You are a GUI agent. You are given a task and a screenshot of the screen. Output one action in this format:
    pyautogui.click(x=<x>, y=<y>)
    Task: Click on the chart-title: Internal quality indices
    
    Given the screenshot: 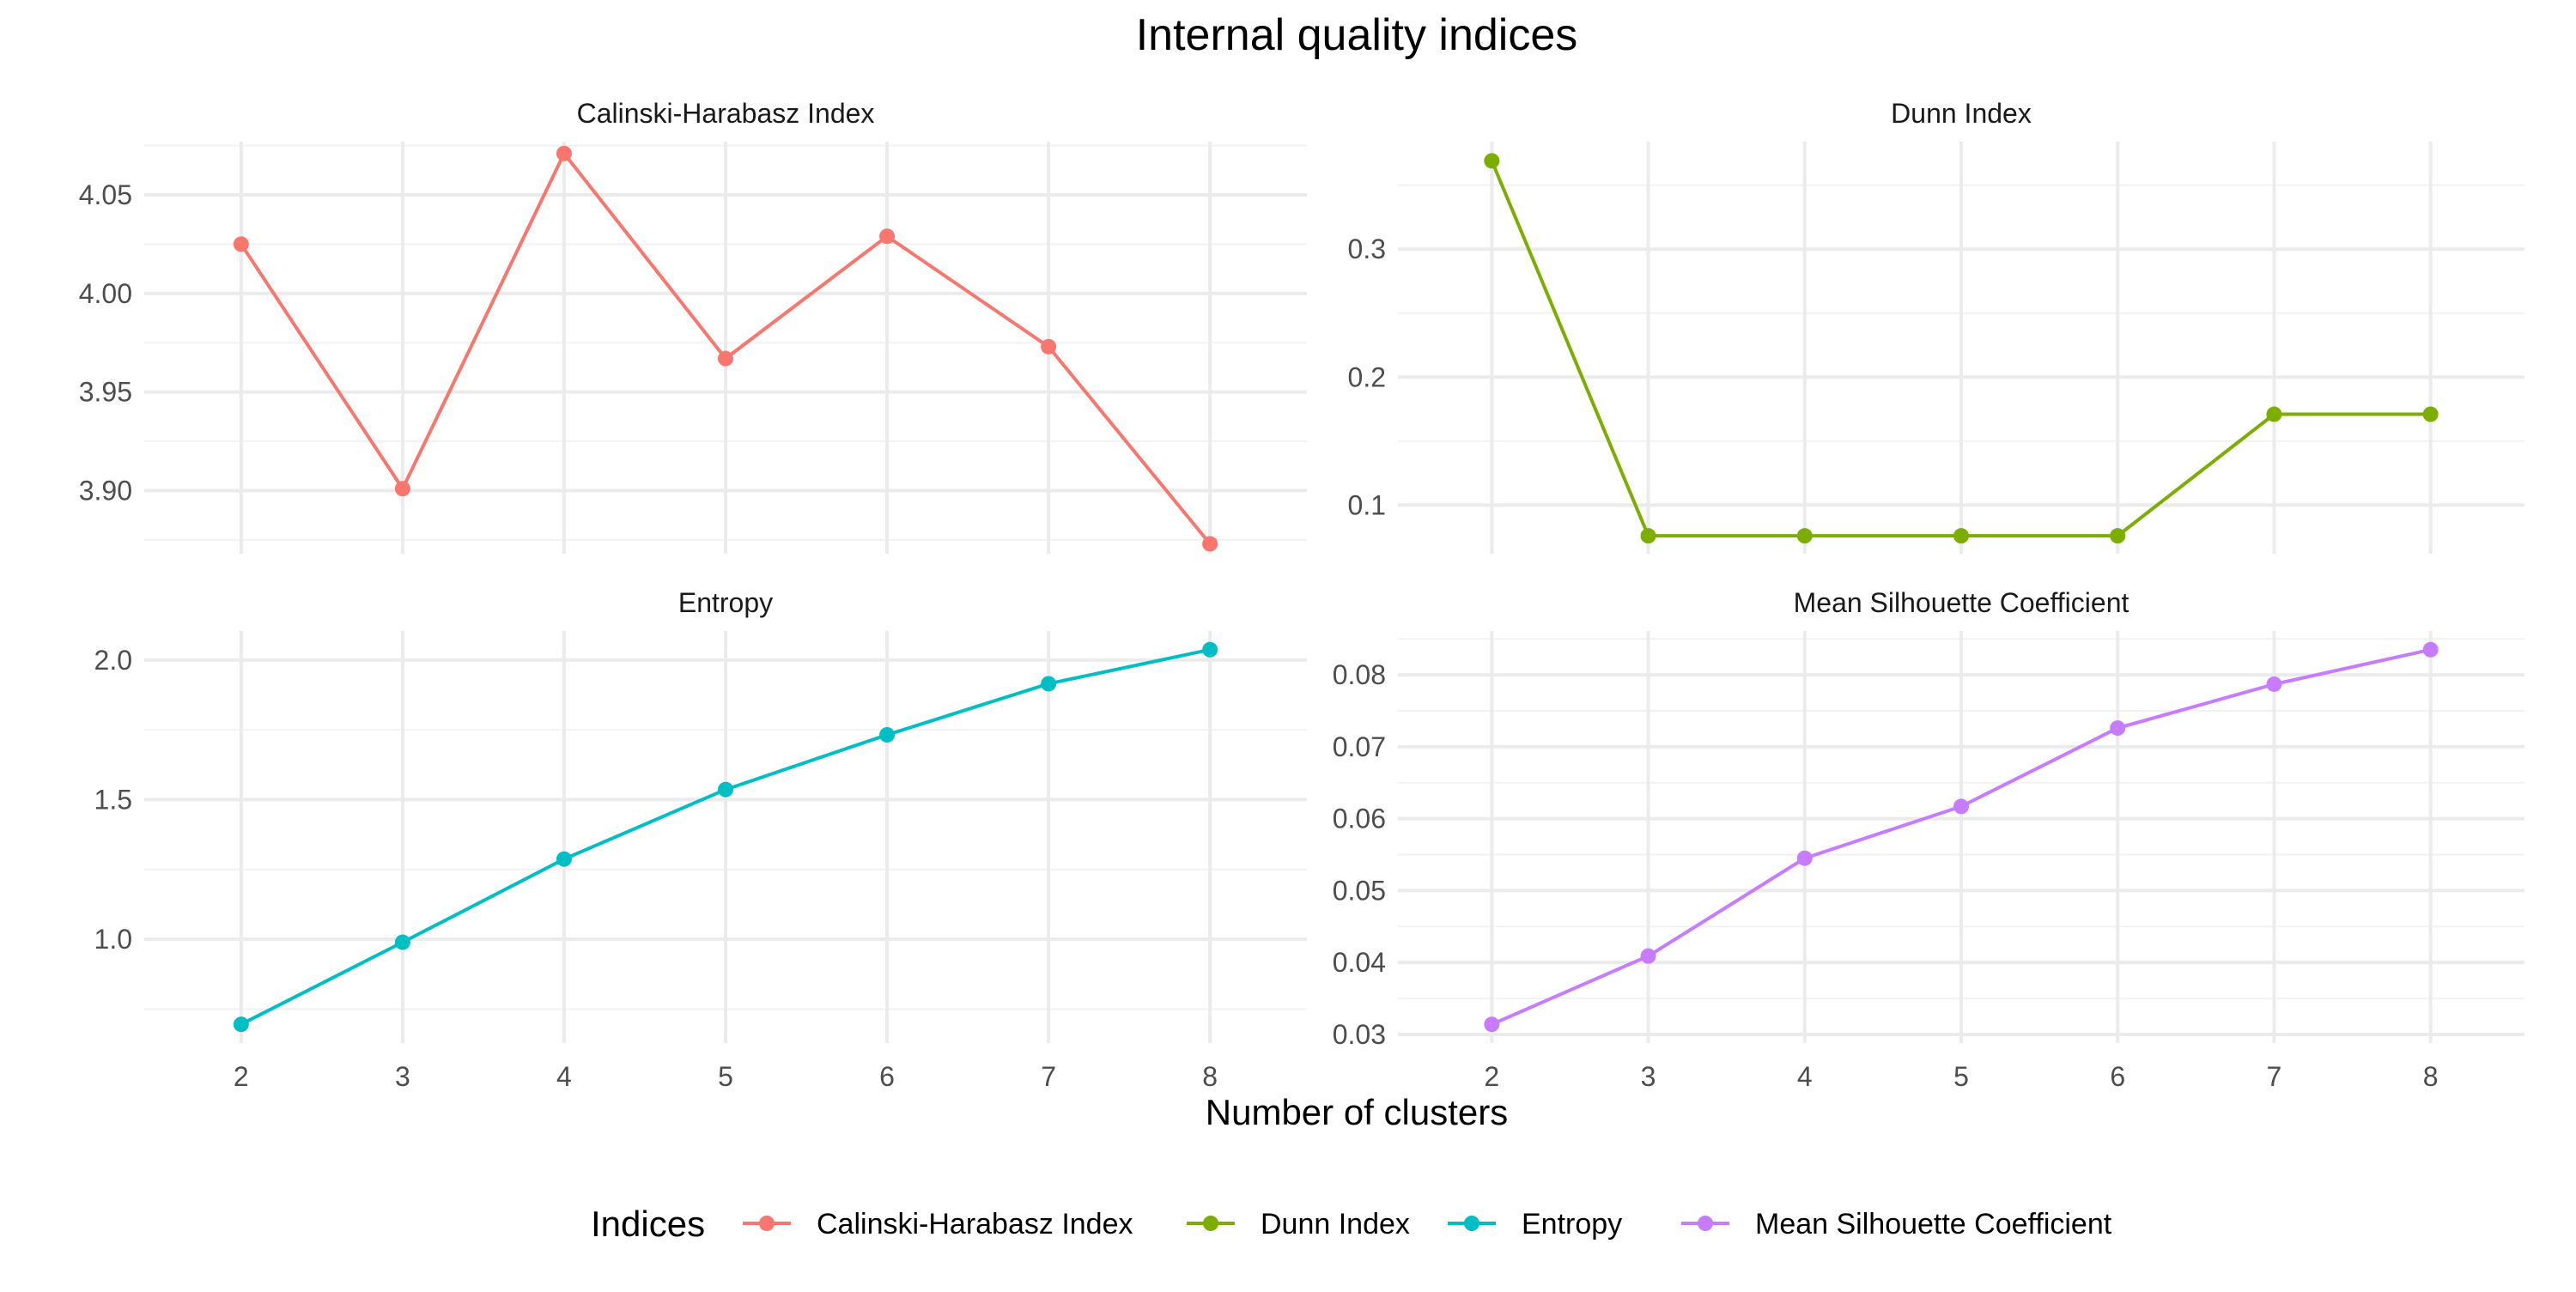 What is the action you would take?
    pyautogui.click(x=1357, y=35)
    